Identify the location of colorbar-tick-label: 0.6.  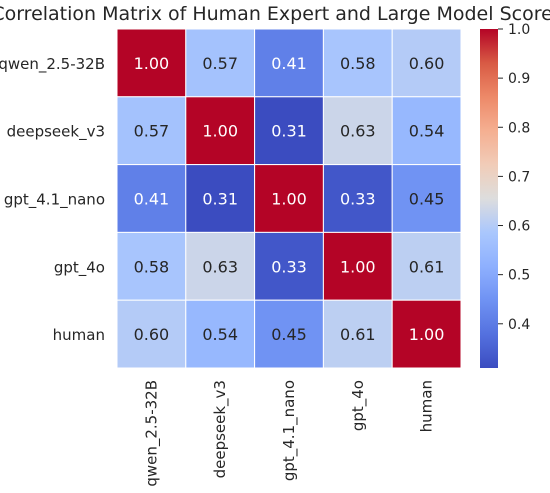
(519, 227).